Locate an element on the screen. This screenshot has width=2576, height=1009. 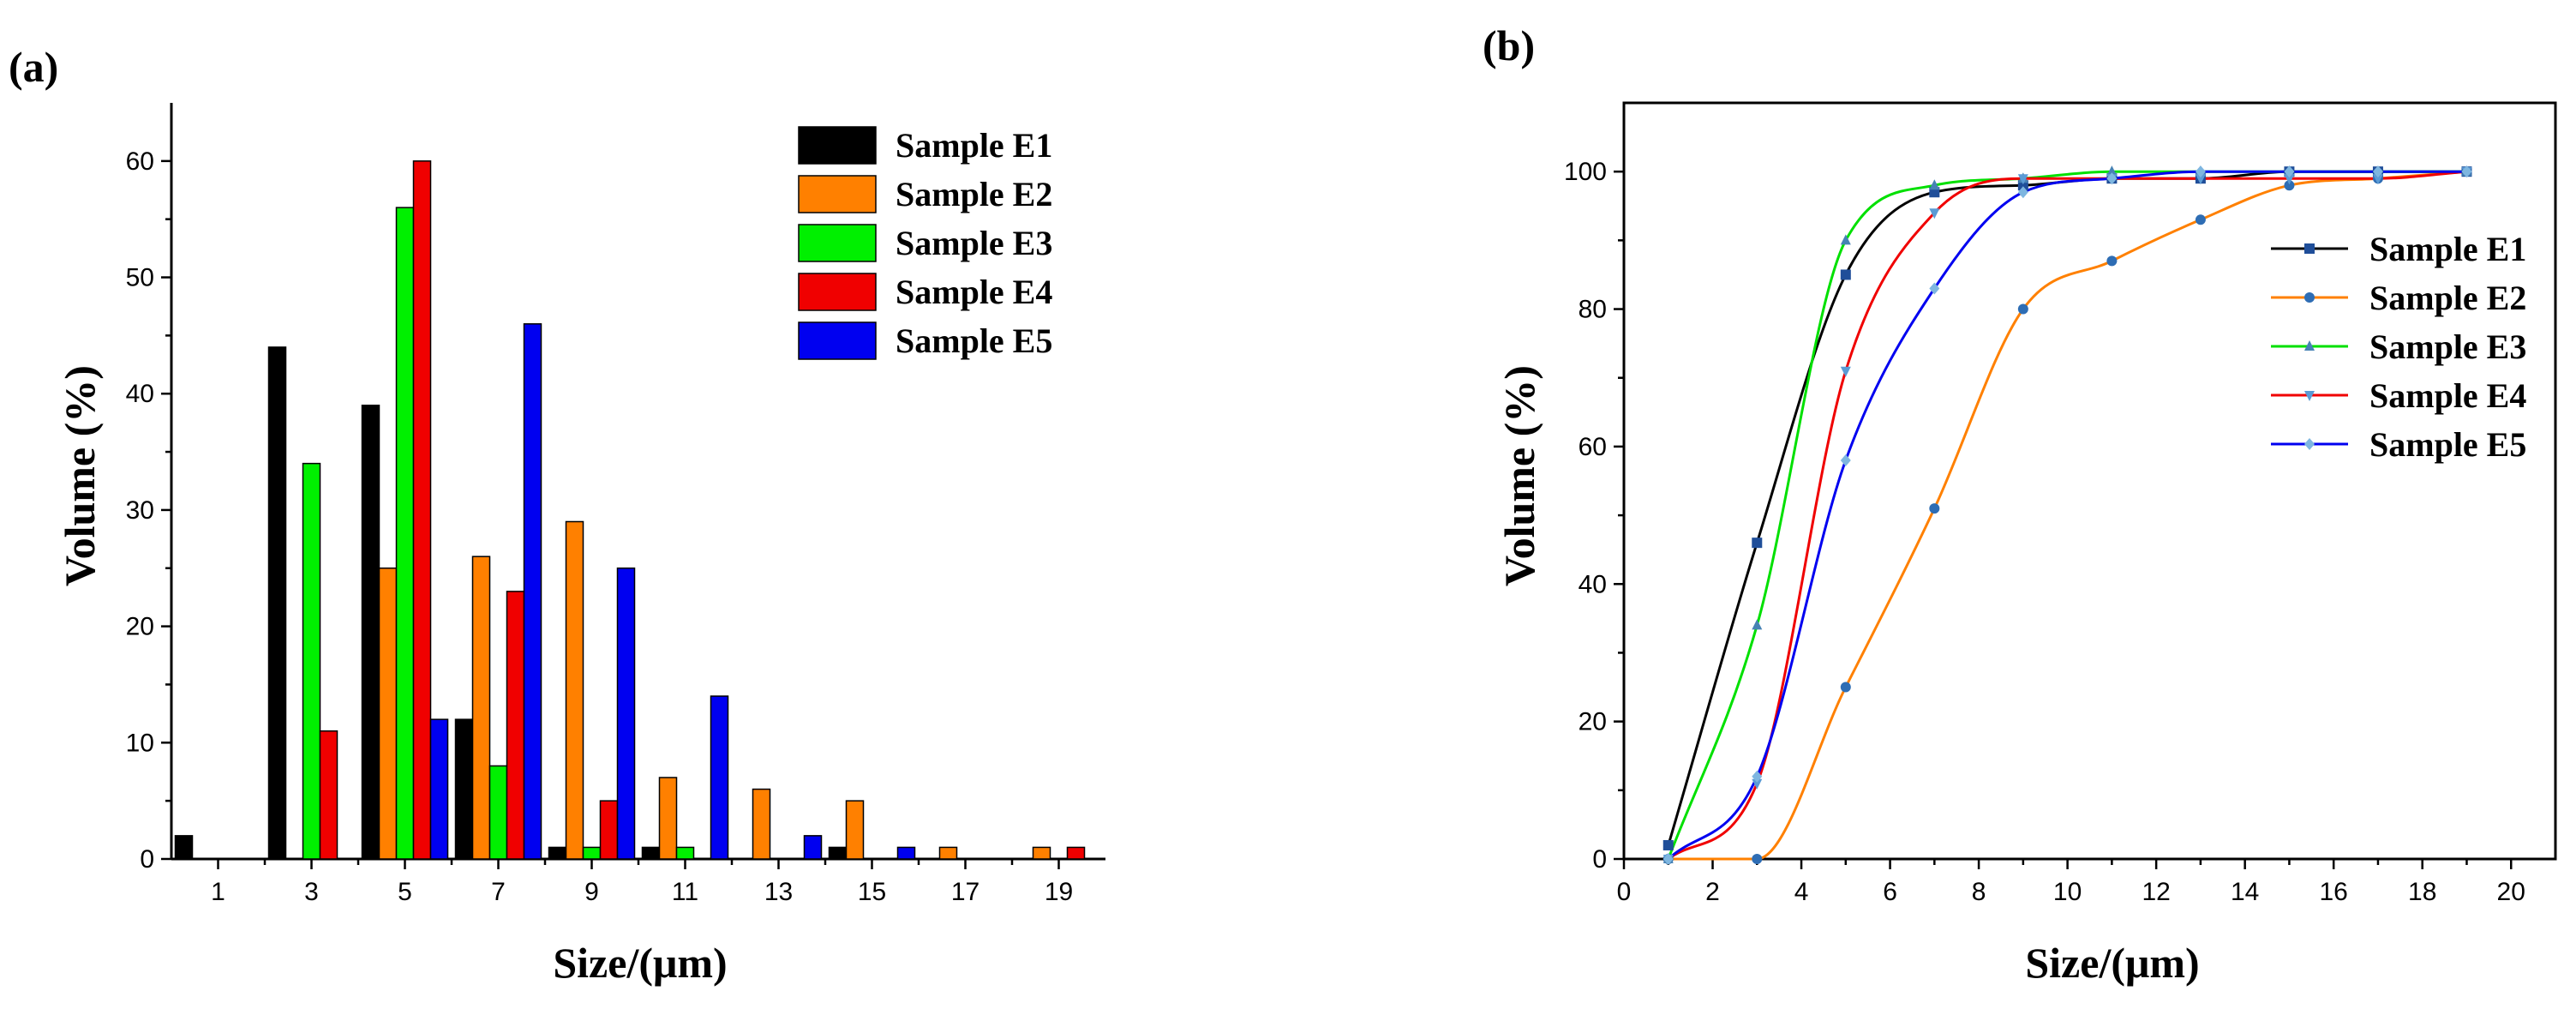
bar-x-tick-label: 5 is located at coordinates (405, 892).